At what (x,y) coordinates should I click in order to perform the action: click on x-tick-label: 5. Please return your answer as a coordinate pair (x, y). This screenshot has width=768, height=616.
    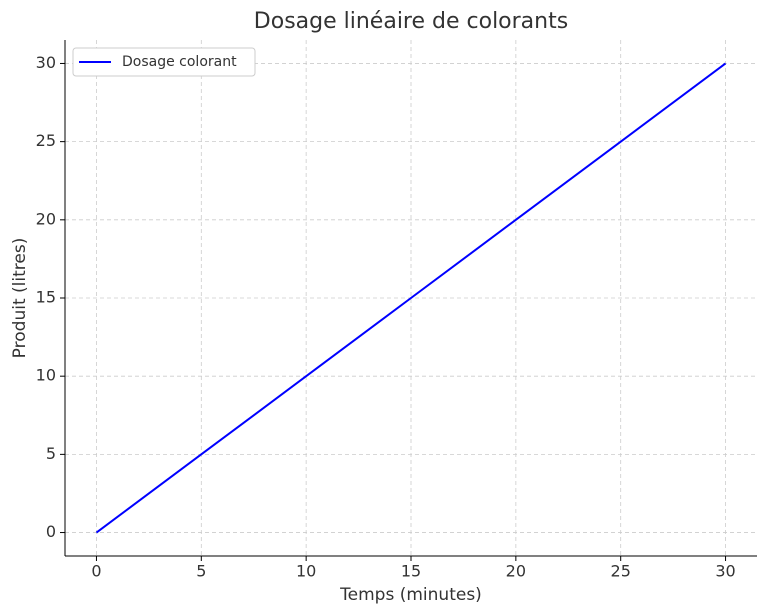
    Looking at the image, I should click on (201, 571).